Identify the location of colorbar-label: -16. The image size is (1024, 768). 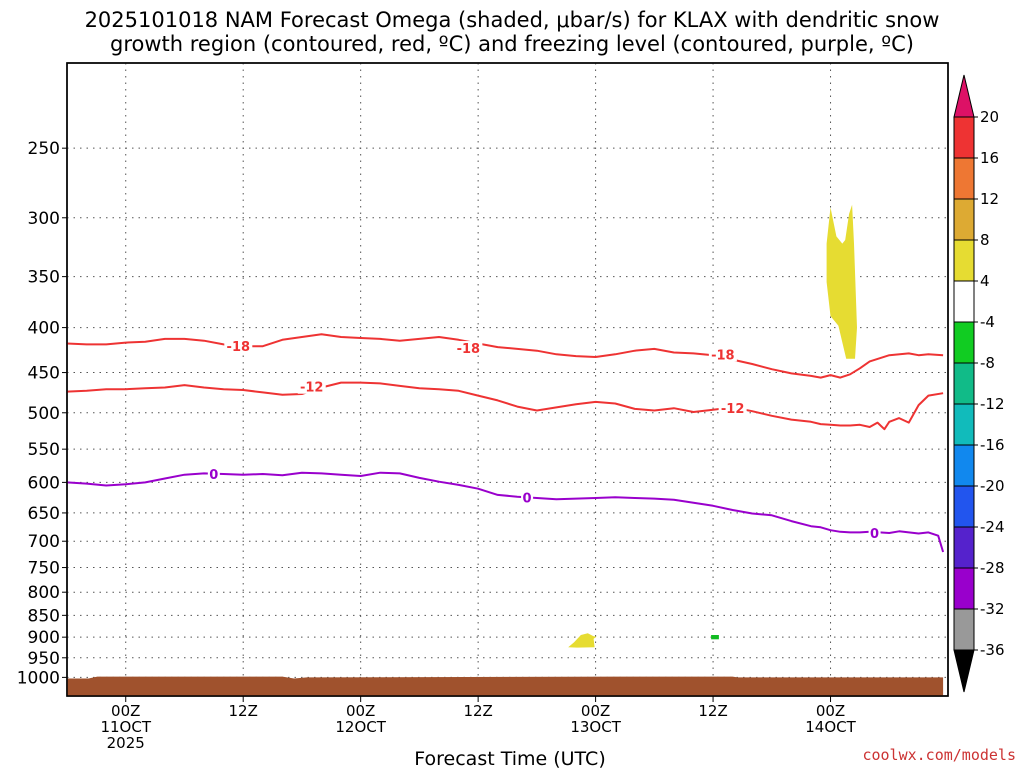
(992, 445).